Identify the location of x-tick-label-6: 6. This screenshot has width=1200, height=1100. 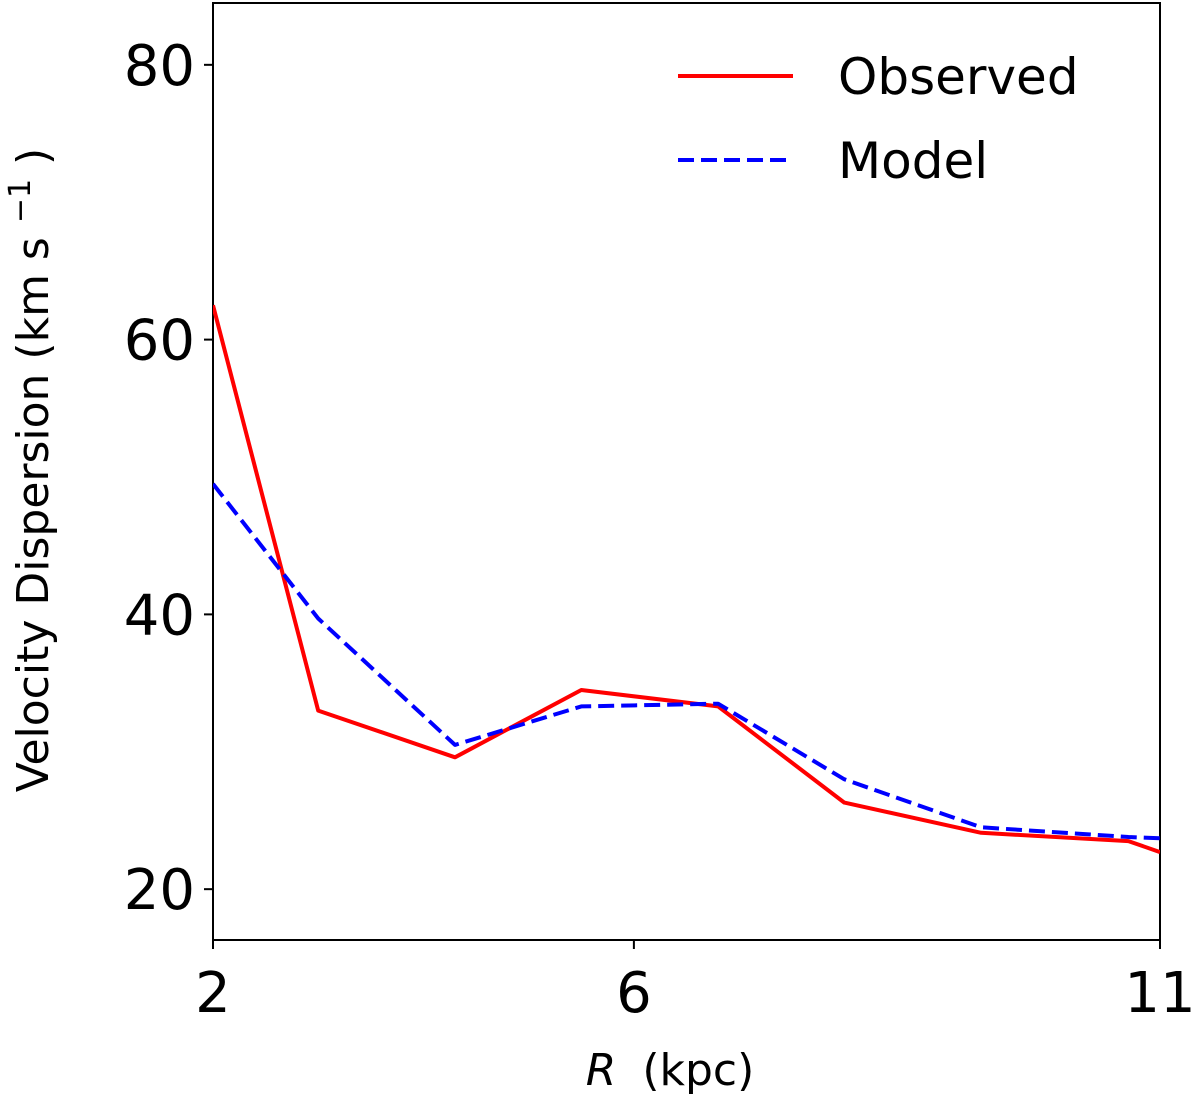
(634, 993).